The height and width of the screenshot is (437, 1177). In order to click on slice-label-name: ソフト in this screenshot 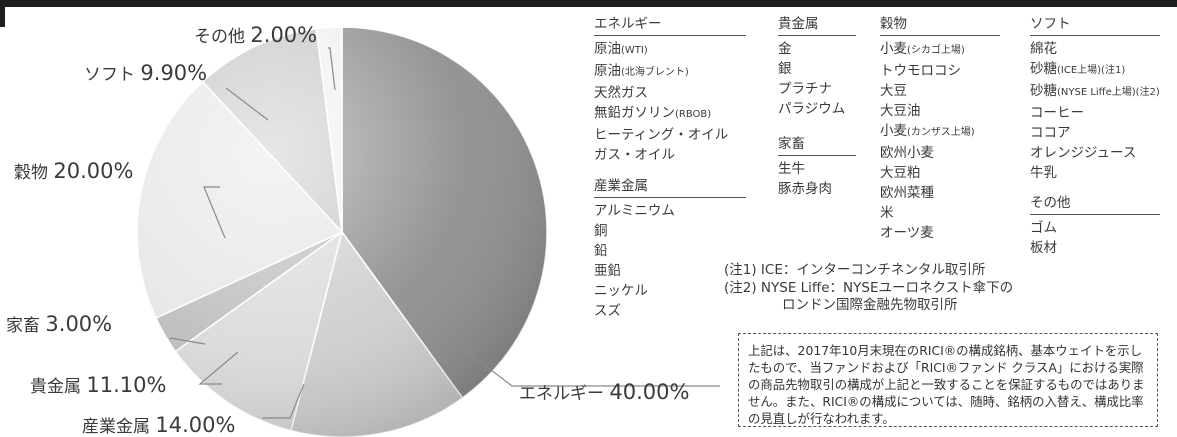, I will do `click(112, 75)`.